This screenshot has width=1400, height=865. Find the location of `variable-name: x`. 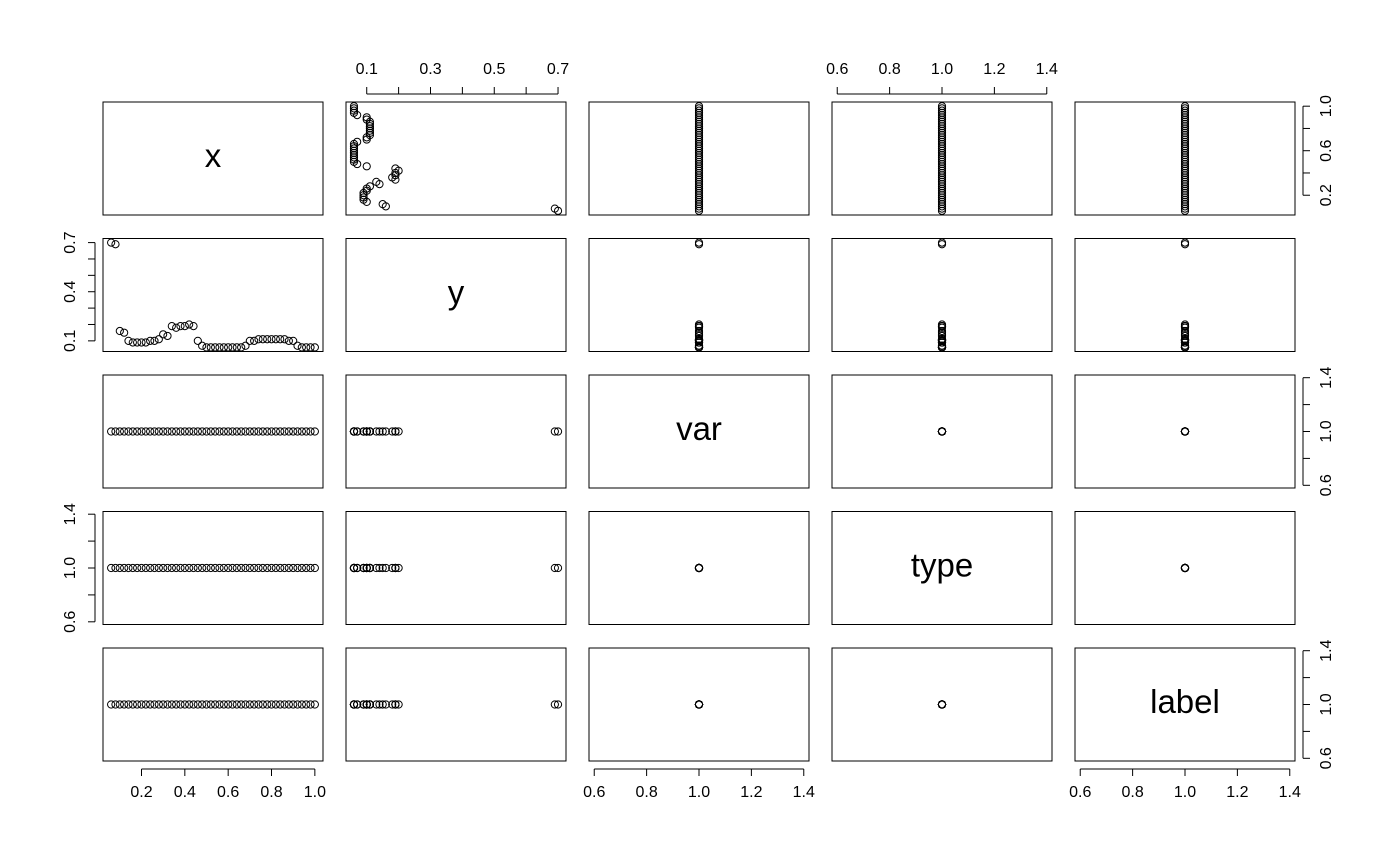

variable-name: x is located at coordinates (213, 155).